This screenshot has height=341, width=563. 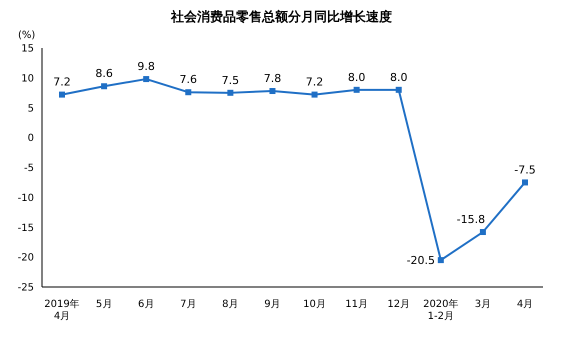 I want to click on x-tick-label: 7月, so click(x=188, y=304).